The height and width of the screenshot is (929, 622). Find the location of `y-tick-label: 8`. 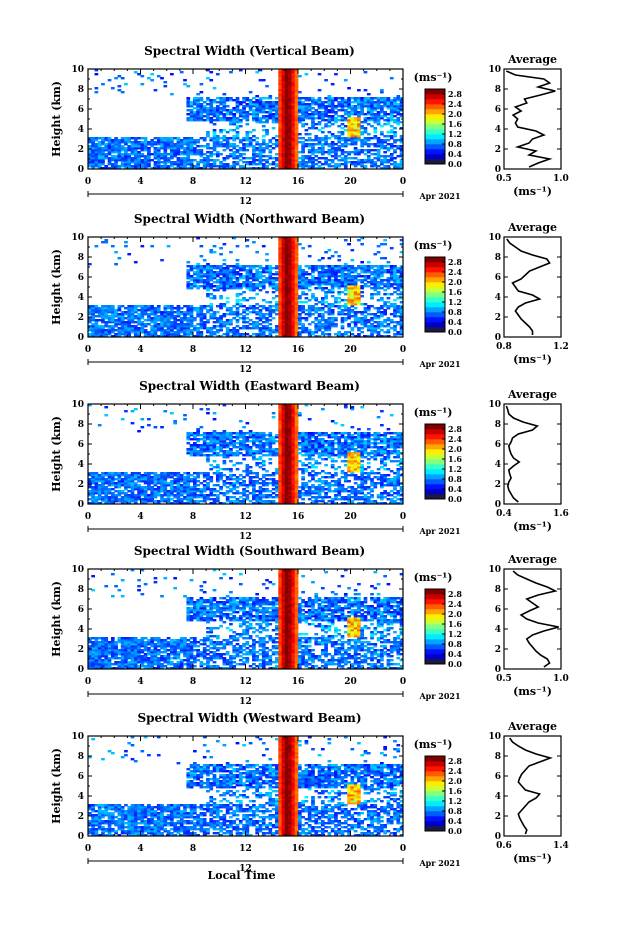

y-tick-label: 8 is located at coordinates (81, 90).